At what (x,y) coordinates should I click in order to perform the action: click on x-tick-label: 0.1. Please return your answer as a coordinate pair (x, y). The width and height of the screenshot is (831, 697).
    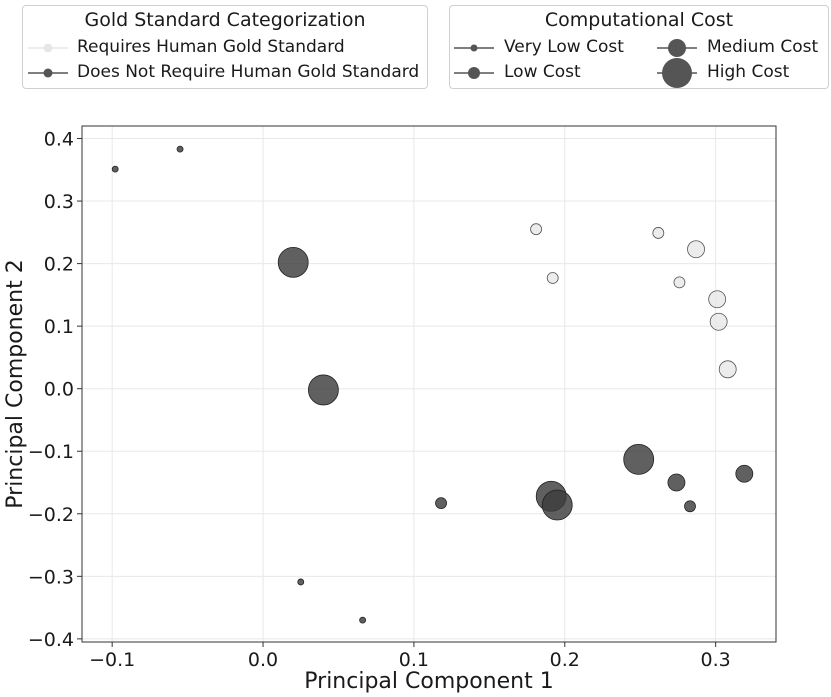
    Looking at the image, I should click on (414, 660).